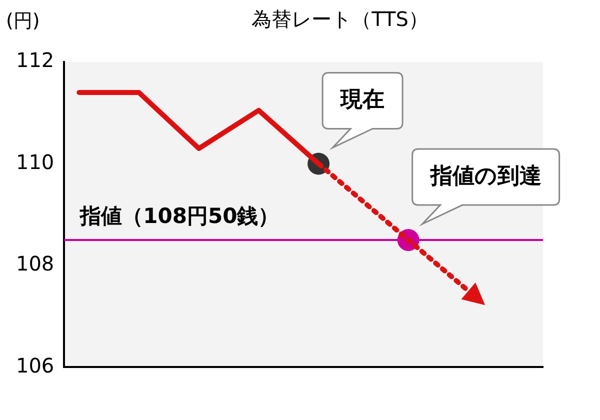 The image size is (600, 420). What do you see at coordinates (23, 21) in the screenshot?
I see `y-axis-title: (円)` at bounding box center [23, 21].